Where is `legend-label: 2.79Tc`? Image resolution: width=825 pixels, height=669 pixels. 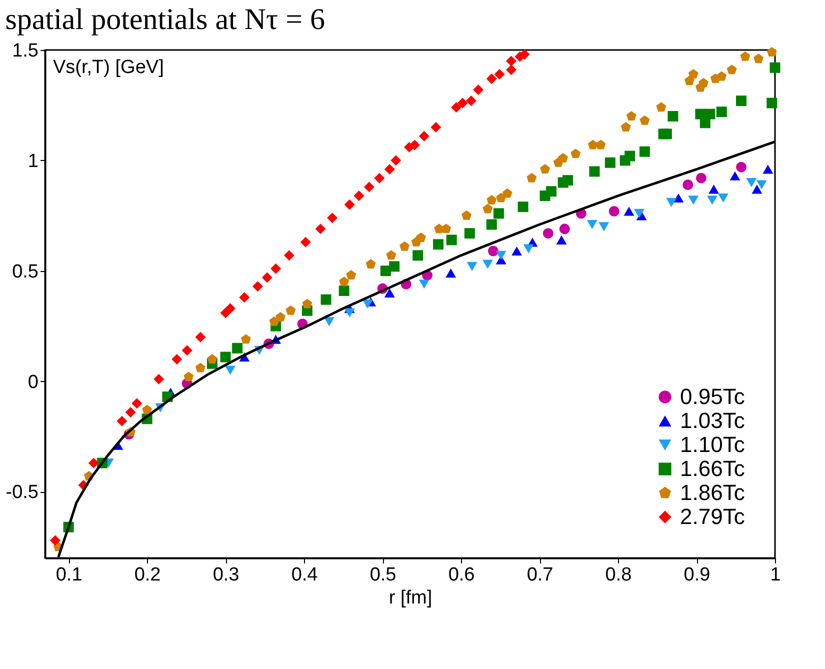 legend-label: 2.79Tc is located at coordinates (712, 516).